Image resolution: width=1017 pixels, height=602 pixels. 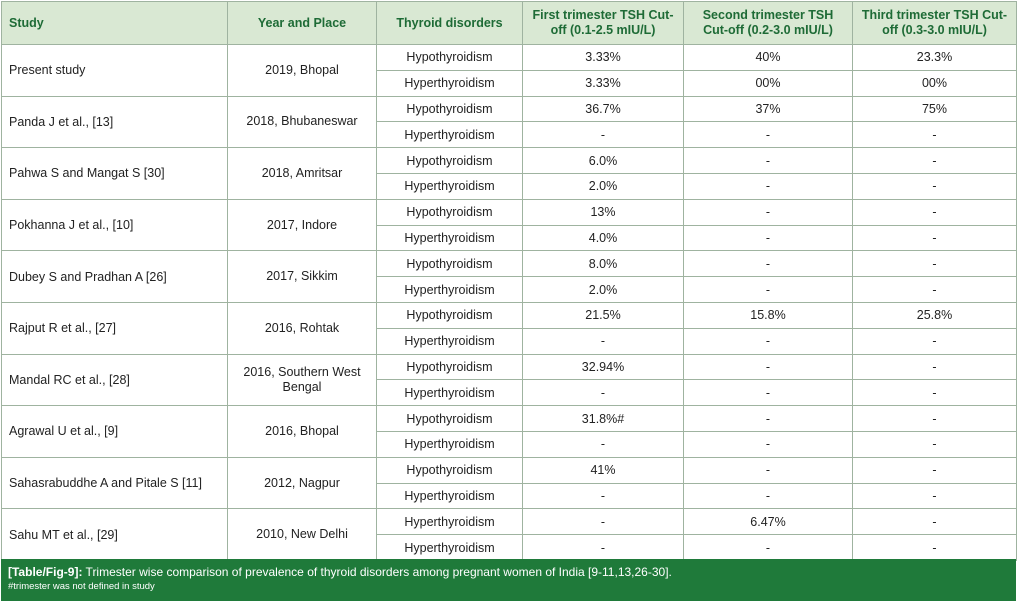 What do you see at coordinates (603, 160) in the screenshot?
I see `first-trimester-cell: 6.0%` at bounding box center [603, 160].